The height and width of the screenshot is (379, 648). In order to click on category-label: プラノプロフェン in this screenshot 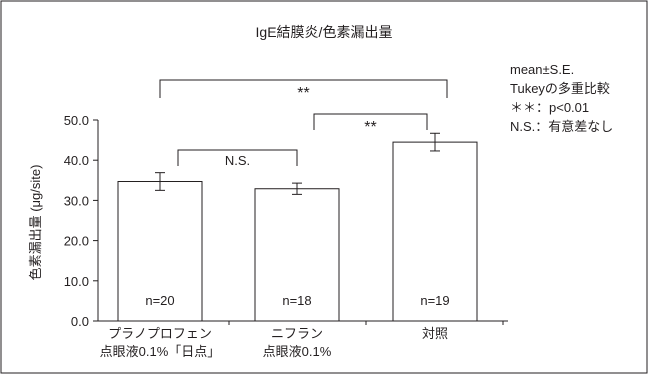, I will do `click(160, 333)`.